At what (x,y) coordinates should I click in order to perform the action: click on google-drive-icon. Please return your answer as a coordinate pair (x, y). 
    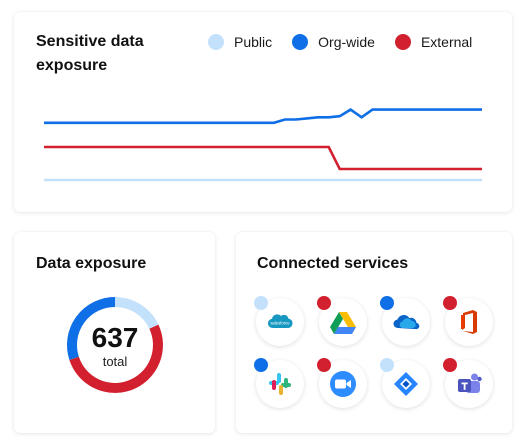
    Looking at the image, I should click on (343, 322).